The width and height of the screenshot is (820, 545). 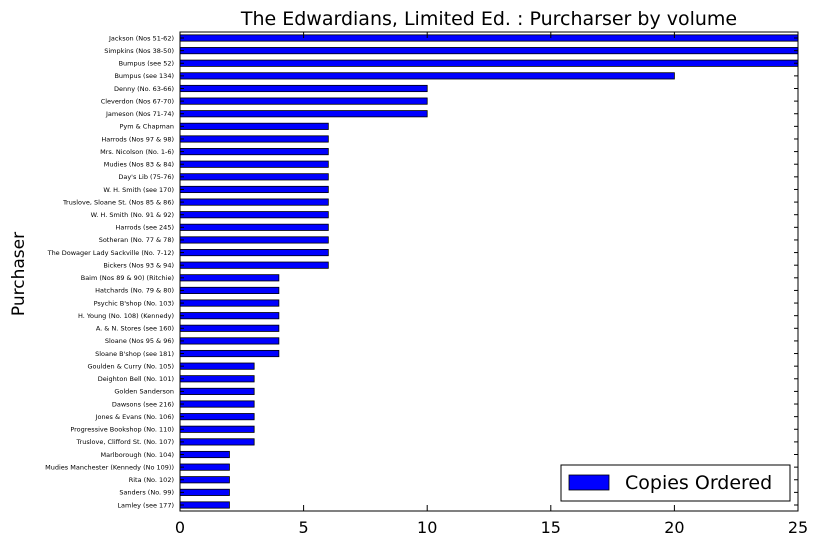 What do you see at coordinates (137, 139) in the screenshot?
I see `y-tick-label: Harrods (Nos 97 & 98)` at bounding box center [137, 139].